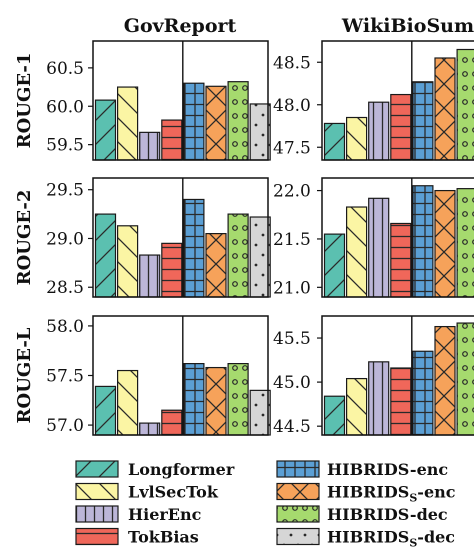 This screenshot has width=474, height=552. Describe the element at coordinates (391, 539) in the screenshot. I see `legend-label: HIBRIDSS-dec` at that location.